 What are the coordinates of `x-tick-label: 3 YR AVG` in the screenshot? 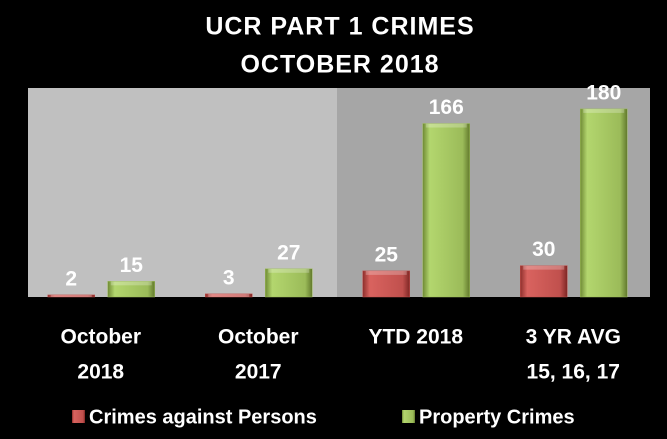 It's located at (573, 337).